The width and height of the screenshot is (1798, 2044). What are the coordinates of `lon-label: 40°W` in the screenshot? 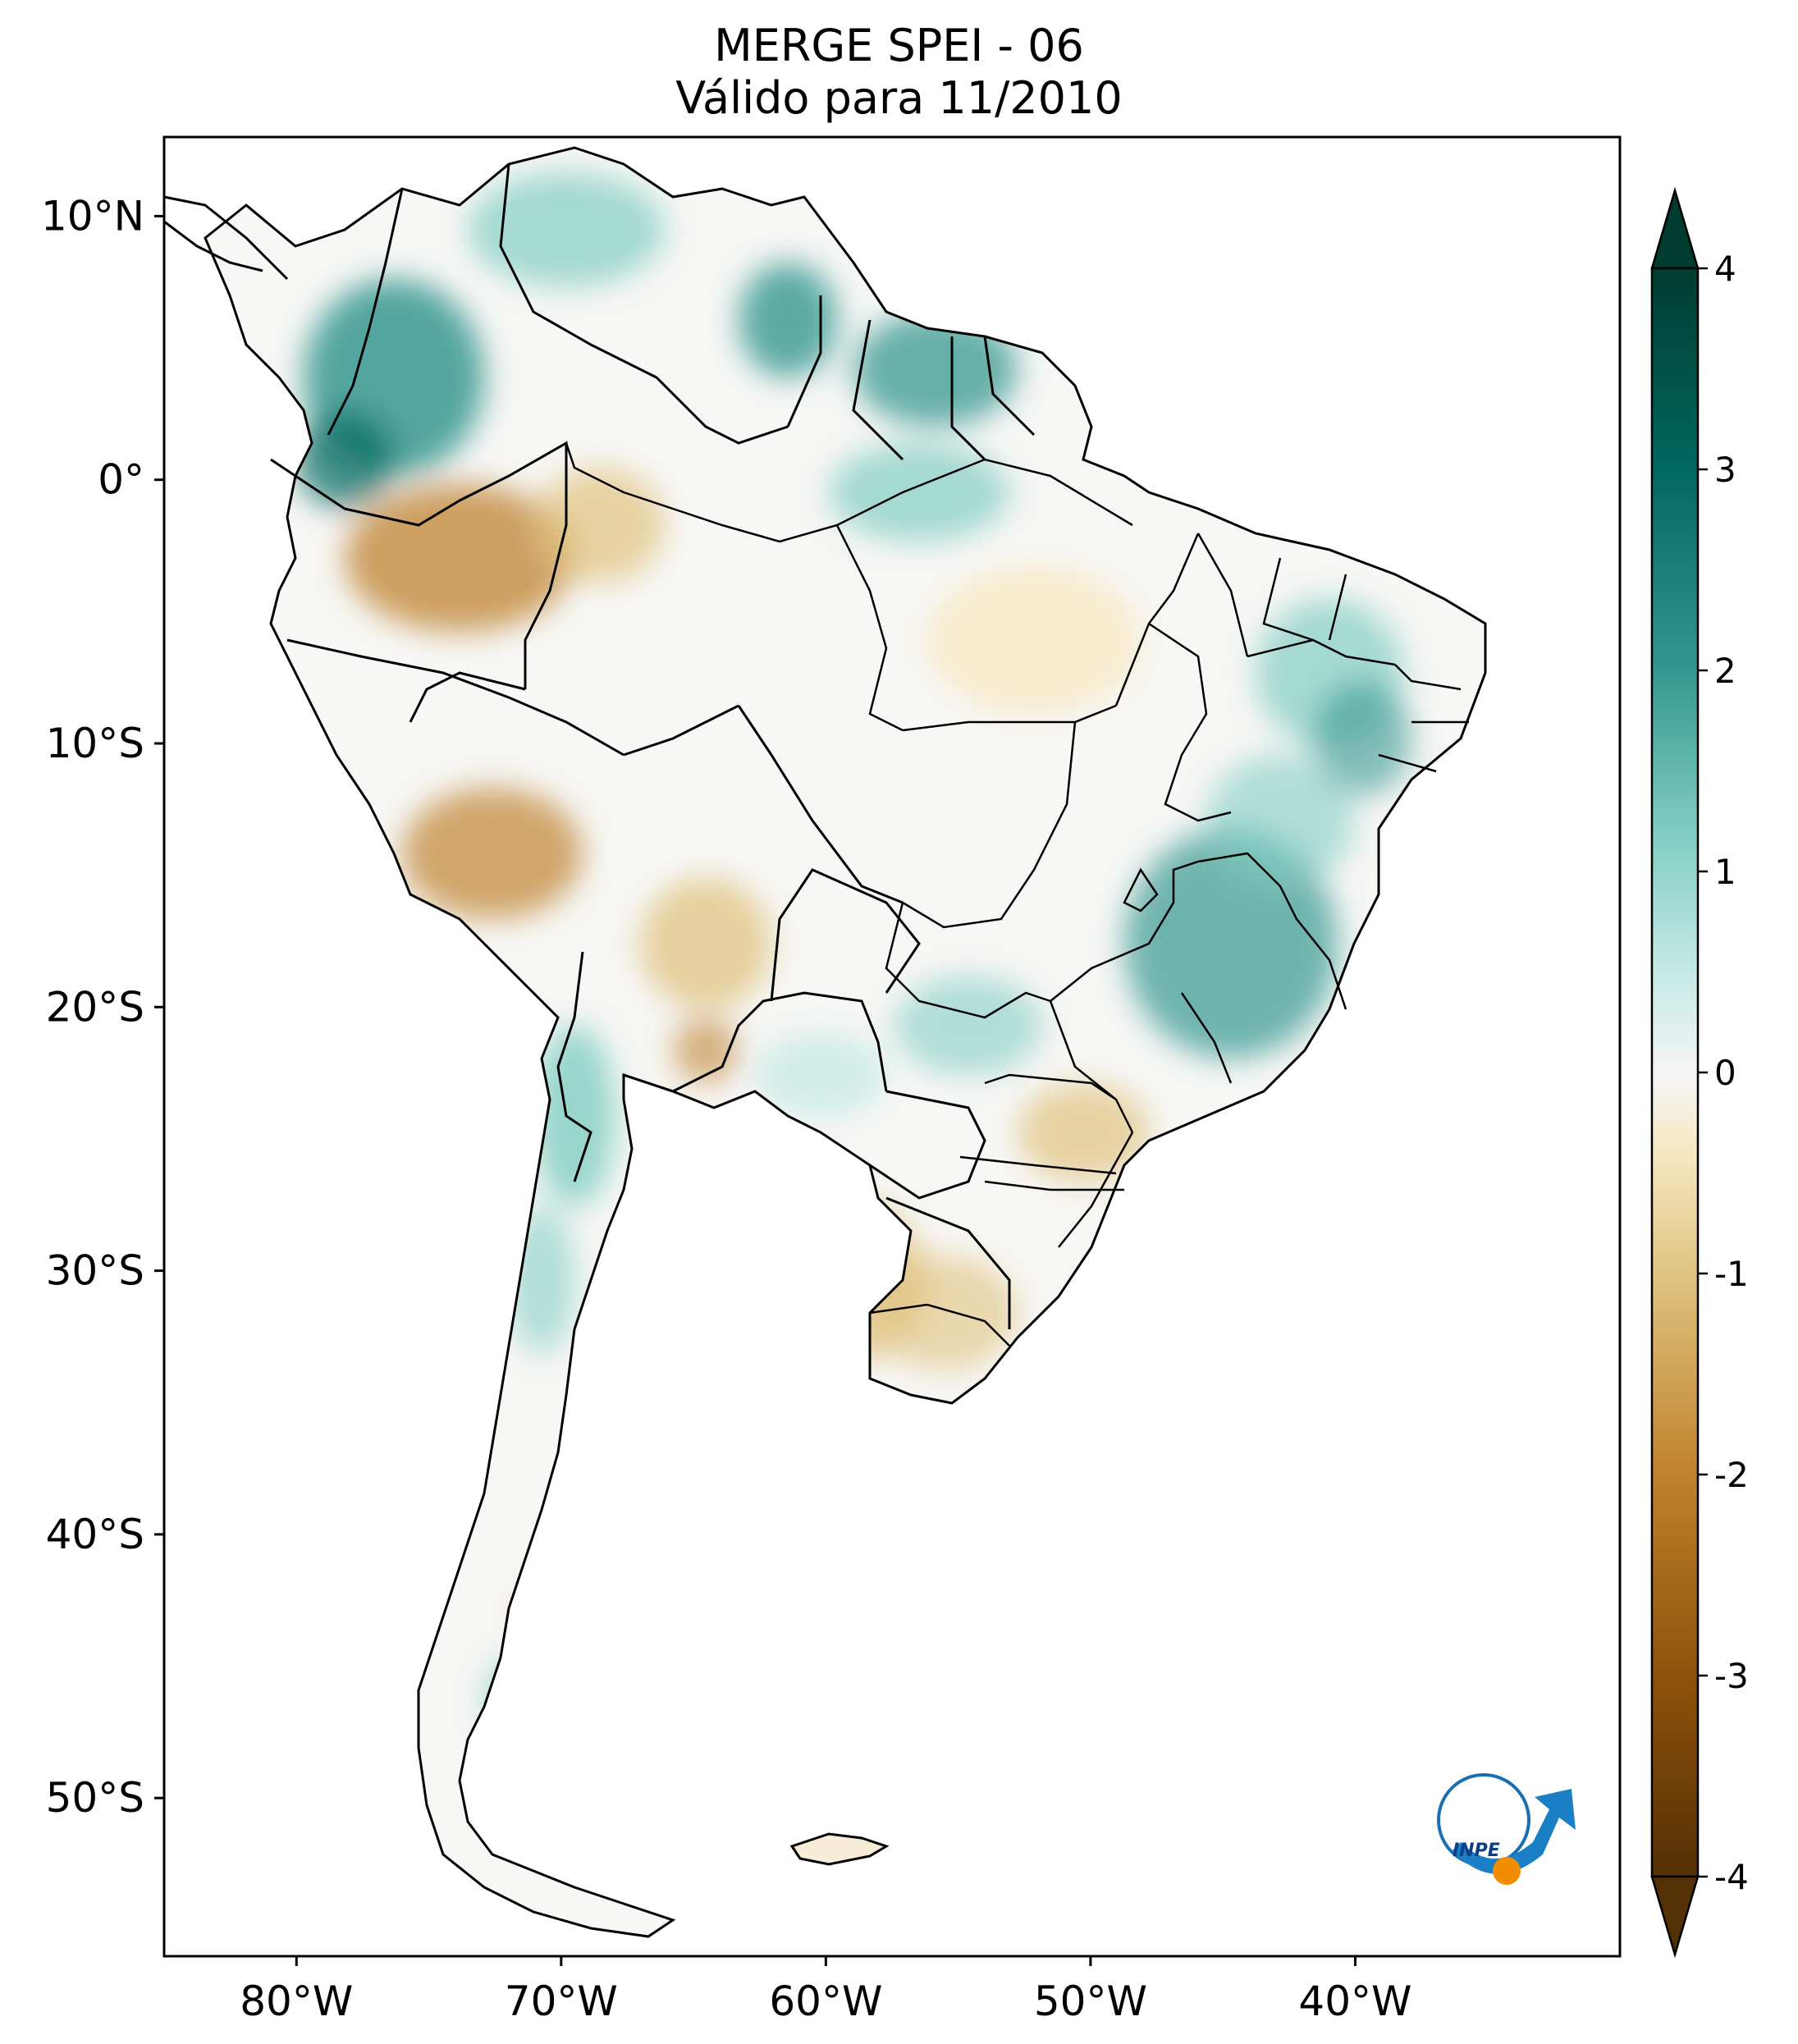 It's located at (1354, 2002).